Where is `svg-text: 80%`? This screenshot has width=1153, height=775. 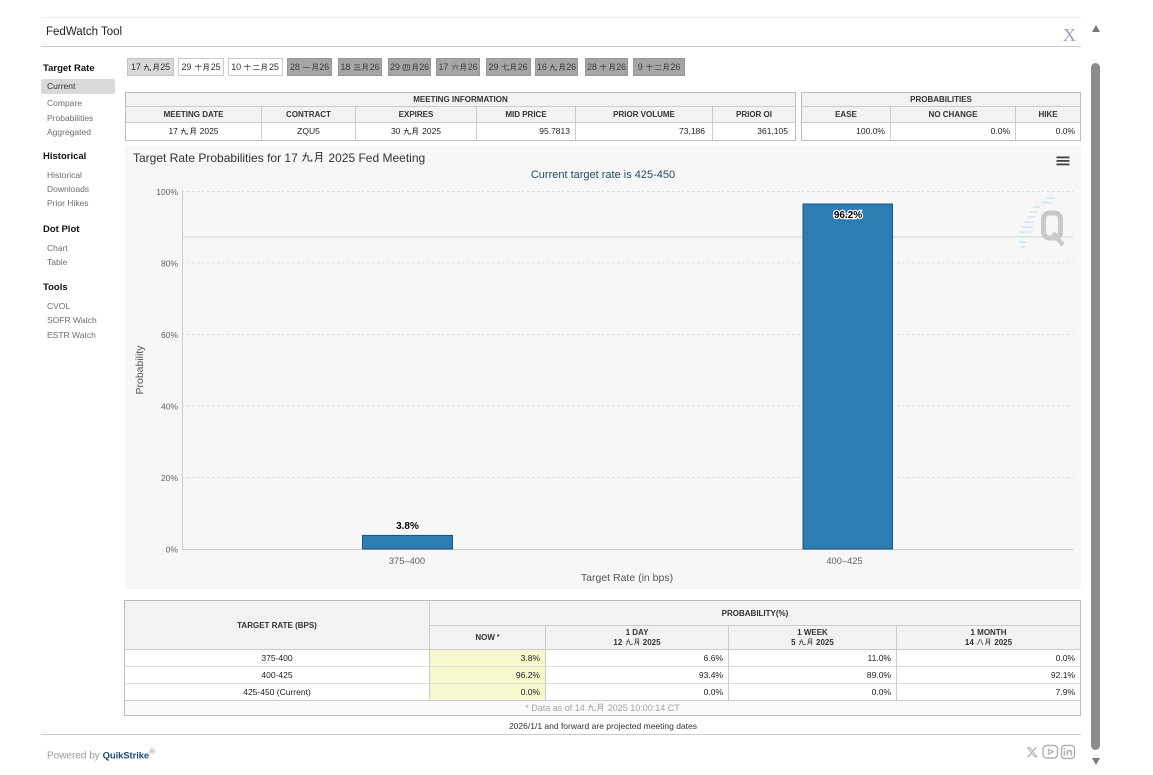 svg-text: 80% is located at coordinates (169, 264).